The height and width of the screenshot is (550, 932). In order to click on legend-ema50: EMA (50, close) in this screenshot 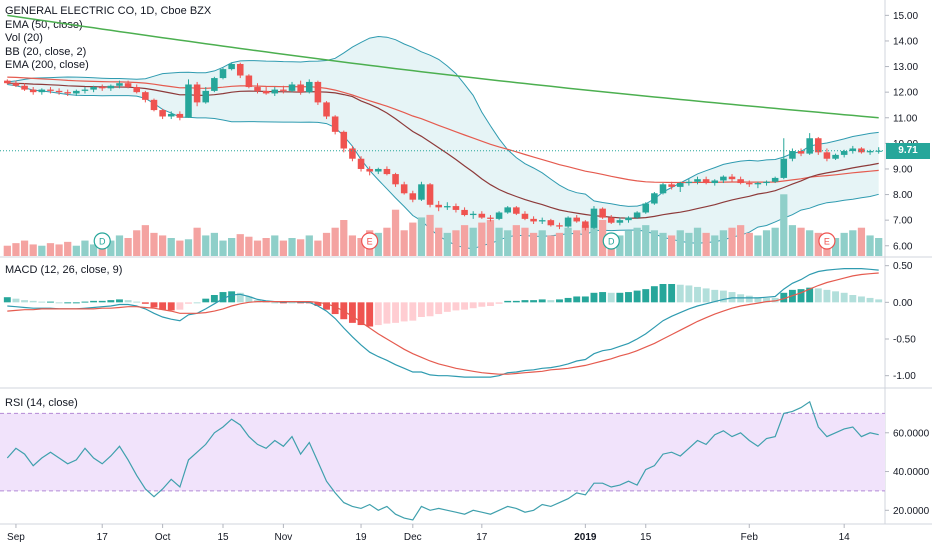, I will do `click(44, 24)`.